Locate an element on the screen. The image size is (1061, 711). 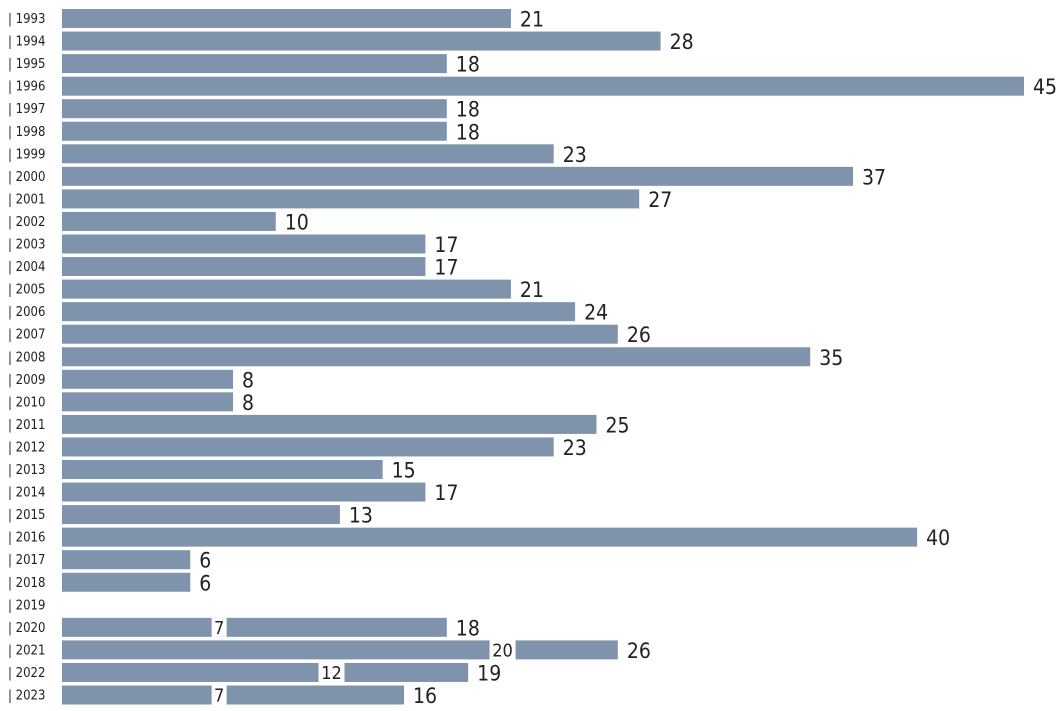
year-tick-label: | 2001 is located at coordinates (26, 199).